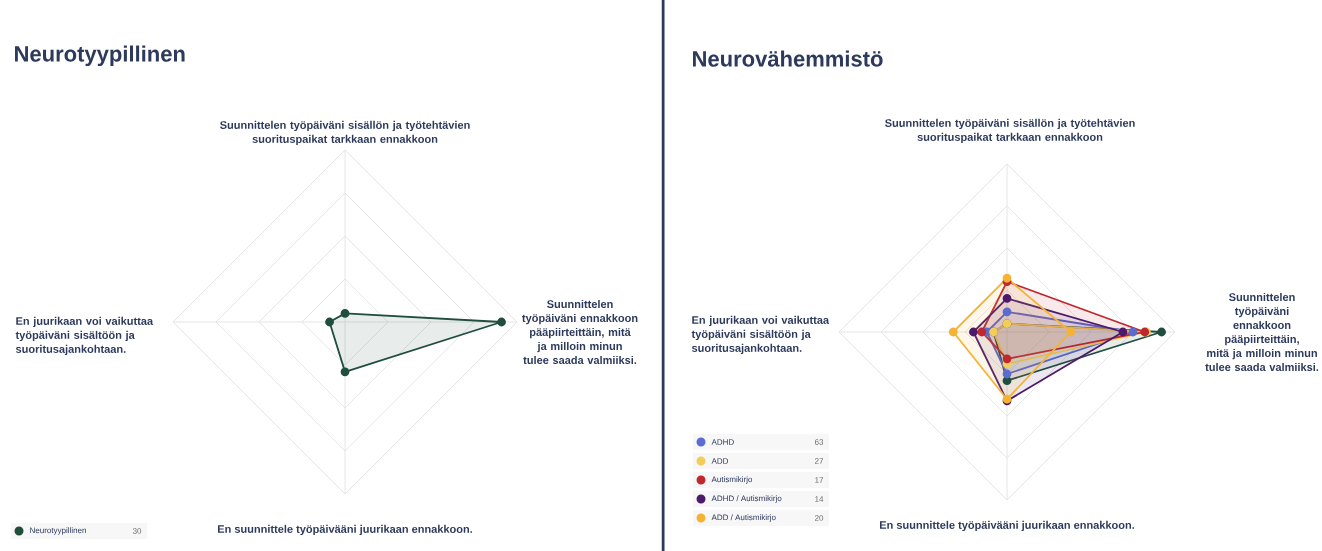 The height and width of the screenshot is (551, 1322). I want to click on legend-label: Neurotyypillinen, so click(58, 531).